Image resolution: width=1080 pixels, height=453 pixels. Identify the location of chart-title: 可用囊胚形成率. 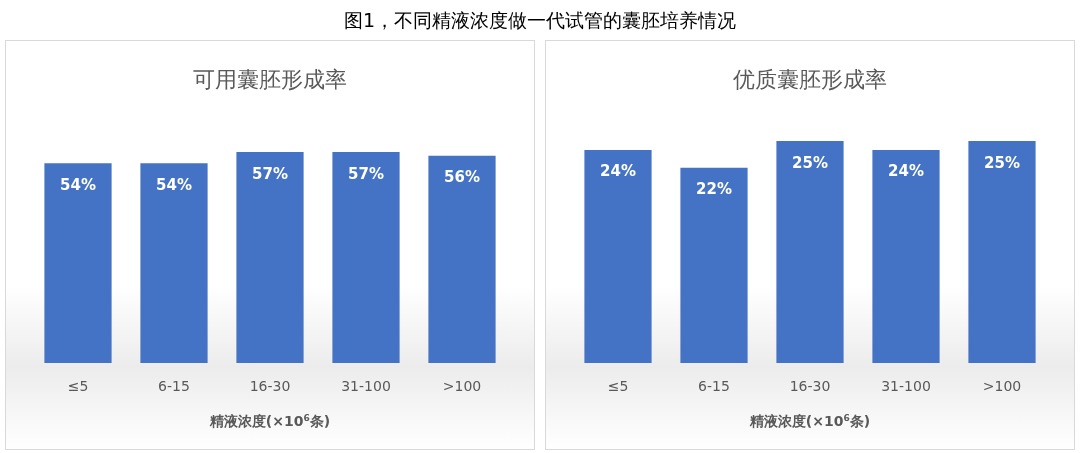
(270, 79).